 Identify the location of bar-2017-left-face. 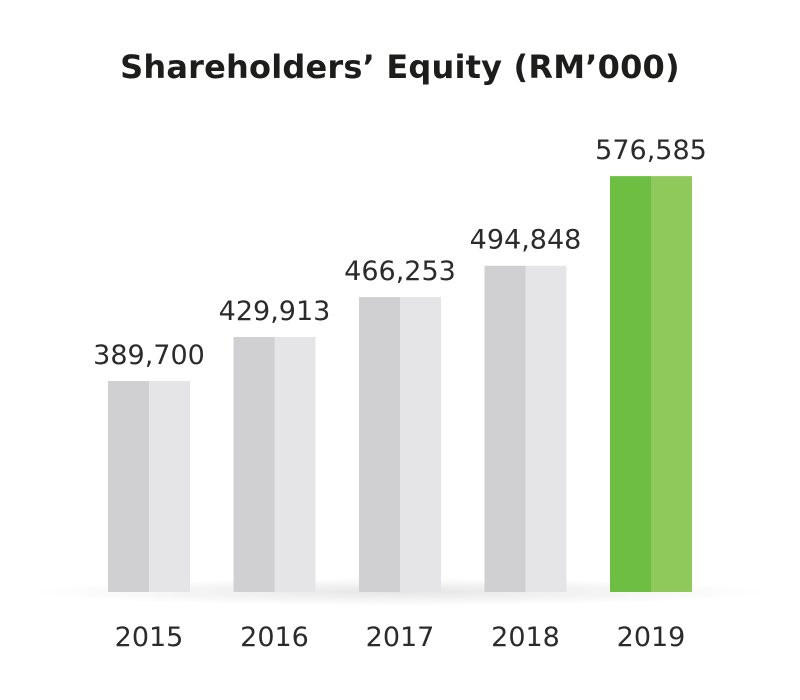
(379, 444).